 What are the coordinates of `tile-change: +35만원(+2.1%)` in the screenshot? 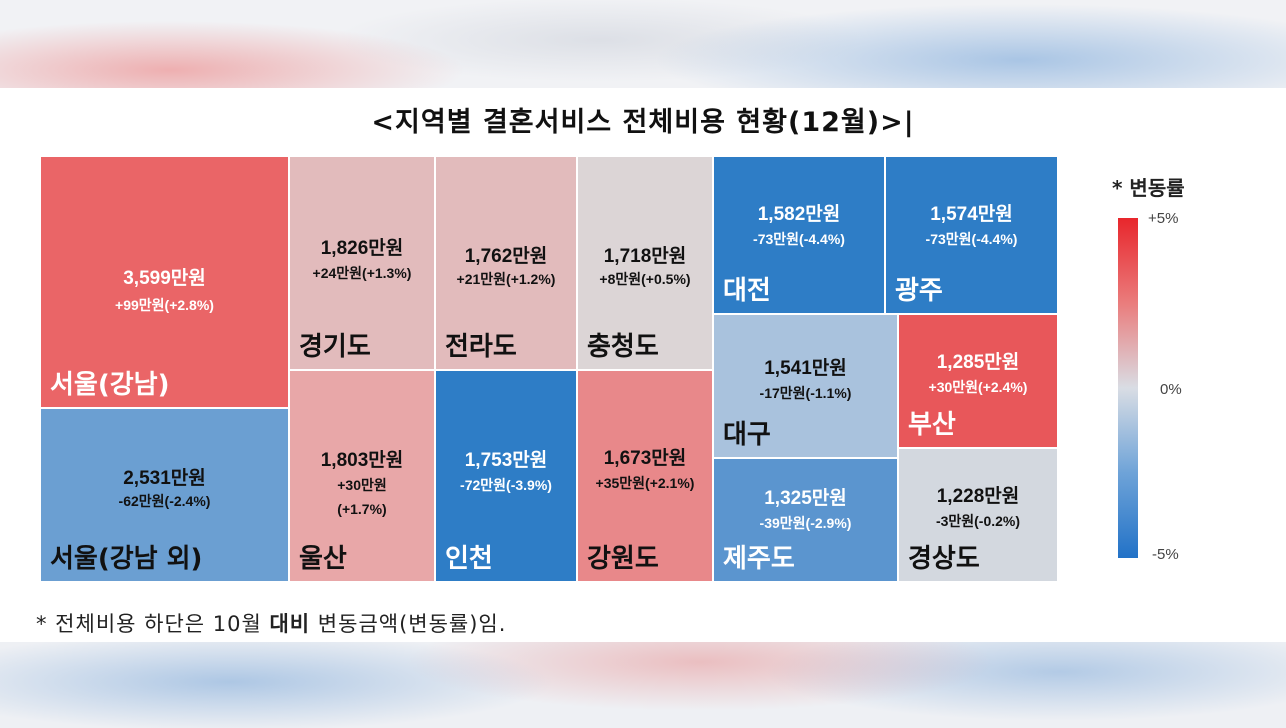 It's located at (645, 483).